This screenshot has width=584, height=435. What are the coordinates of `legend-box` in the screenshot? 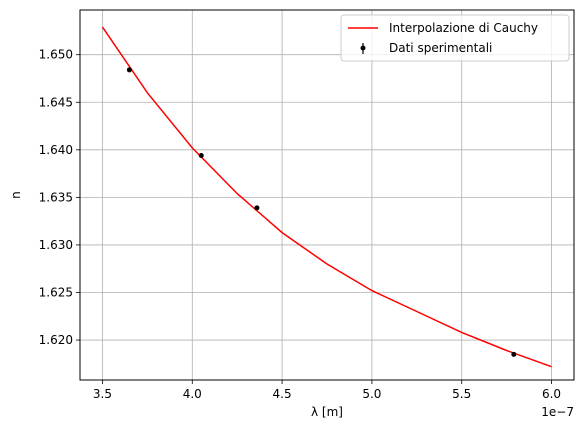 It's located at (455, 38).